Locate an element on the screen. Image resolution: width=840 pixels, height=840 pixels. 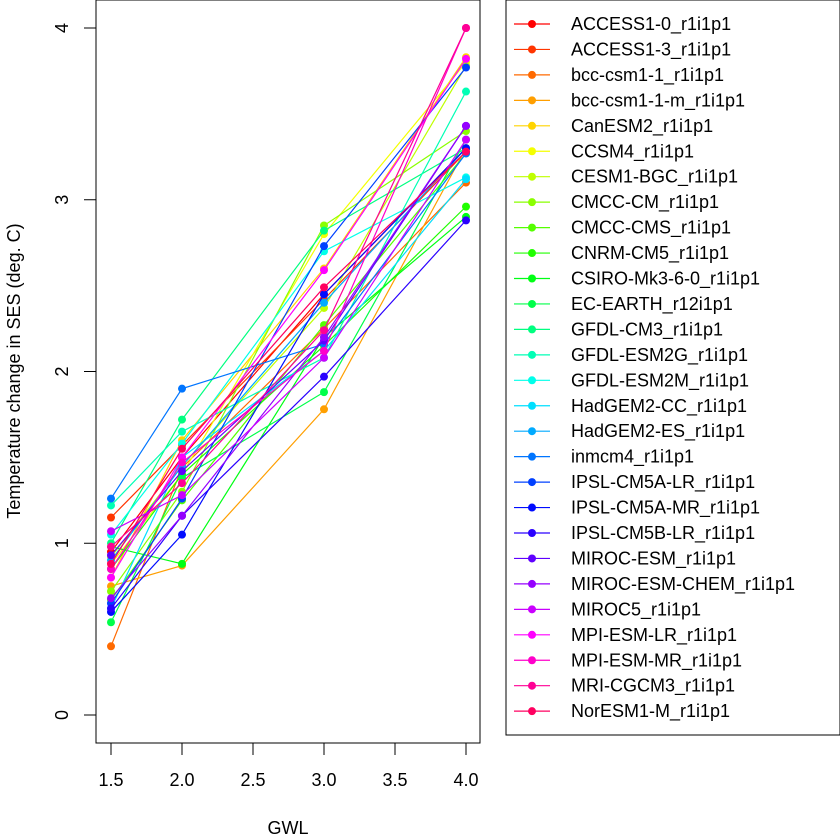
legend-label: GFDL-CM3_r1i1p1 is located at coordinates (647, 329).